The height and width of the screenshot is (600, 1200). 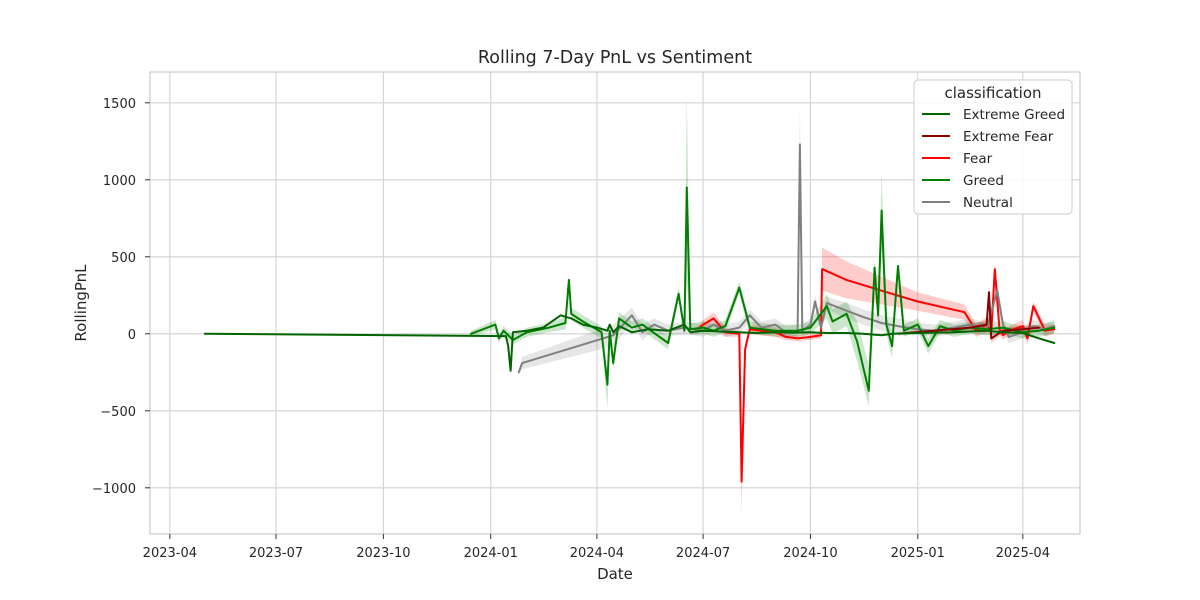 I want to click on extreme-fear-series-line, so click(x=969, y=315).